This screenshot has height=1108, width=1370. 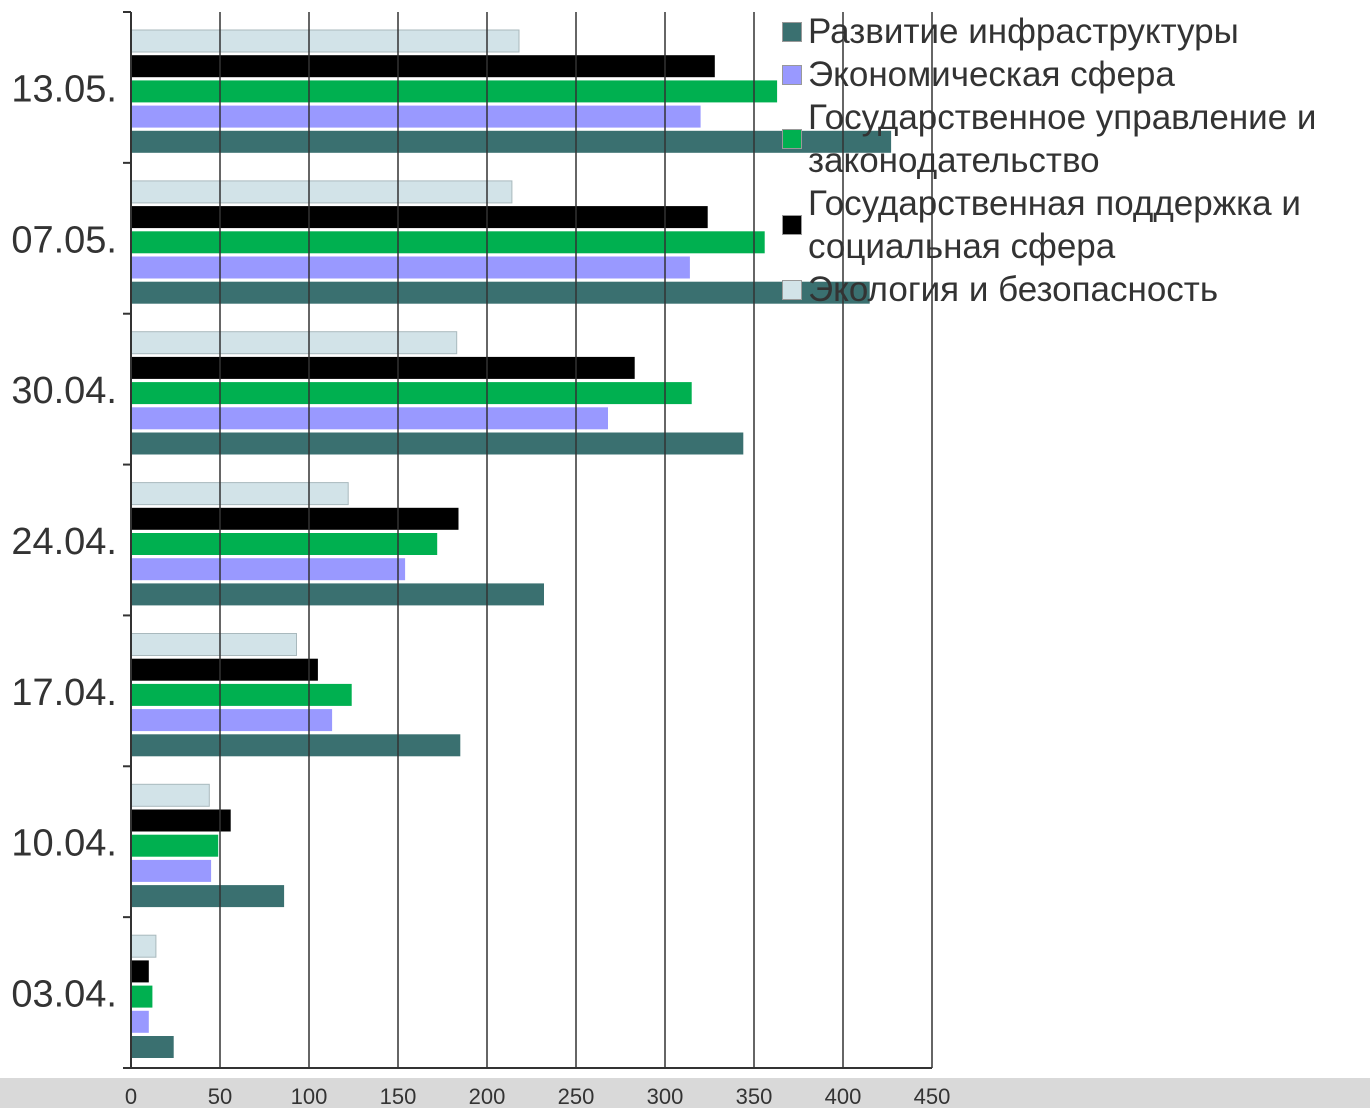 What do you see at coordinates (932, 1096) in the screenshot?
I see `x-tick-label: 450` at bounding box center [932, 1096].